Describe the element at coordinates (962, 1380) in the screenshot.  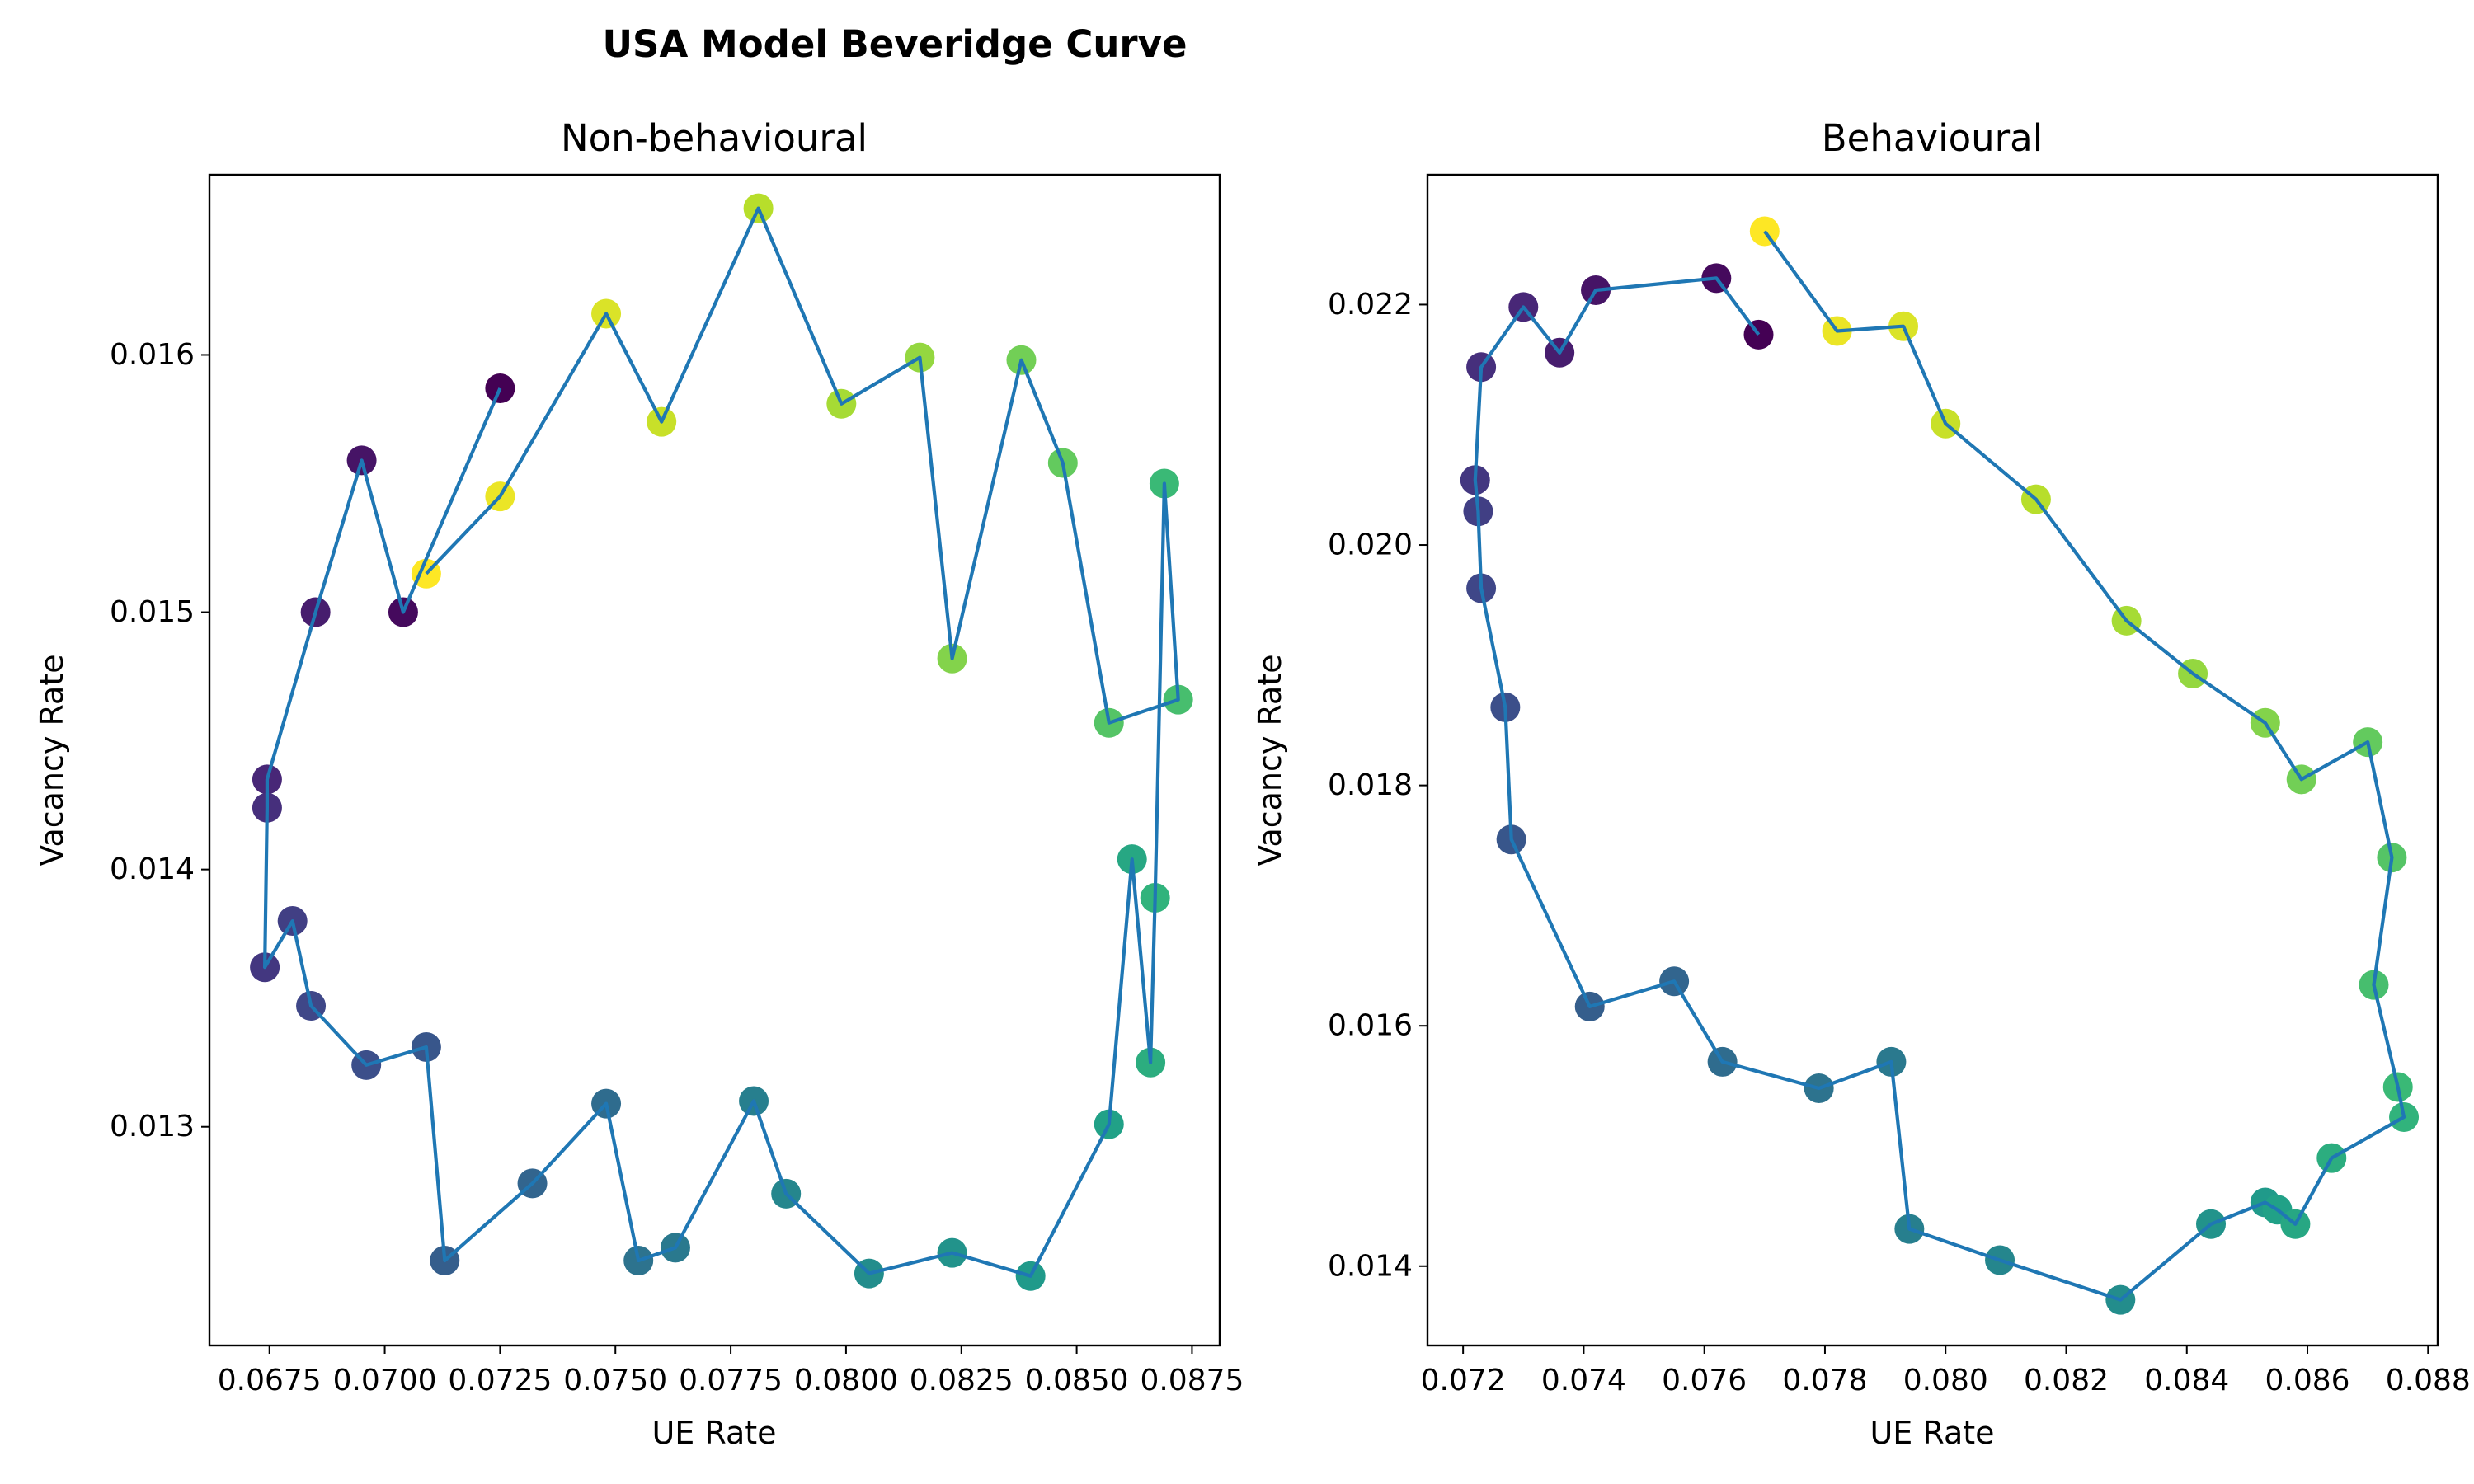
I see `left-x-tick-label: 0.0825` at that location.